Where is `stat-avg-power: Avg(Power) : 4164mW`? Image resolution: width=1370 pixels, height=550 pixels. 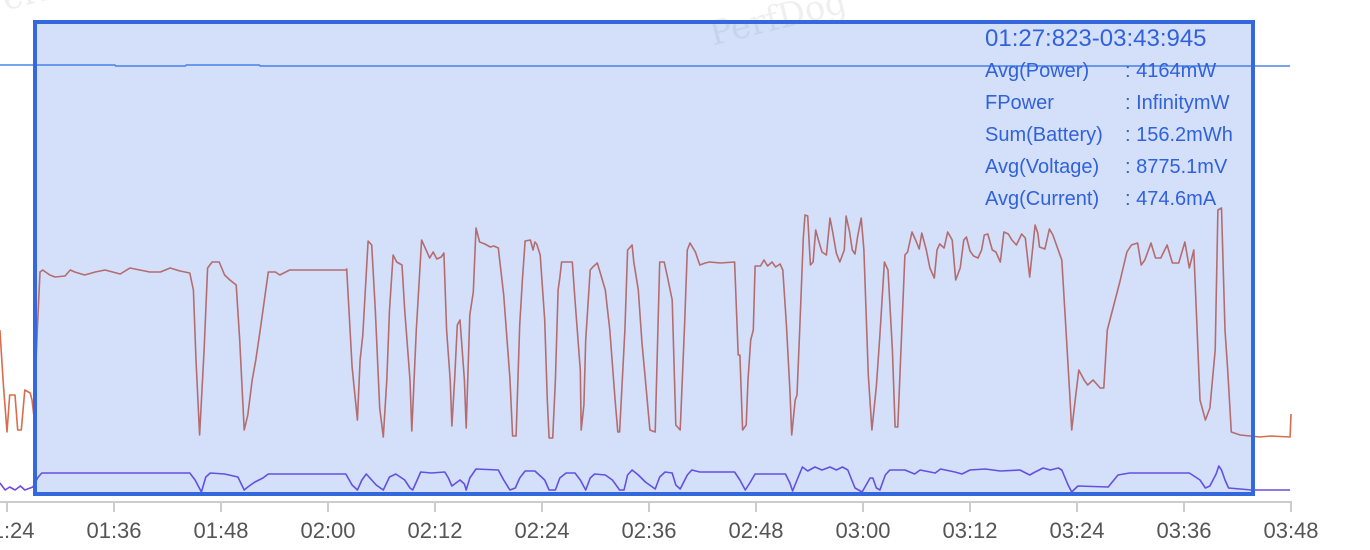 stat-avg-power: Avg(Power) : 4164mW is located at coordinates (1109, 72).